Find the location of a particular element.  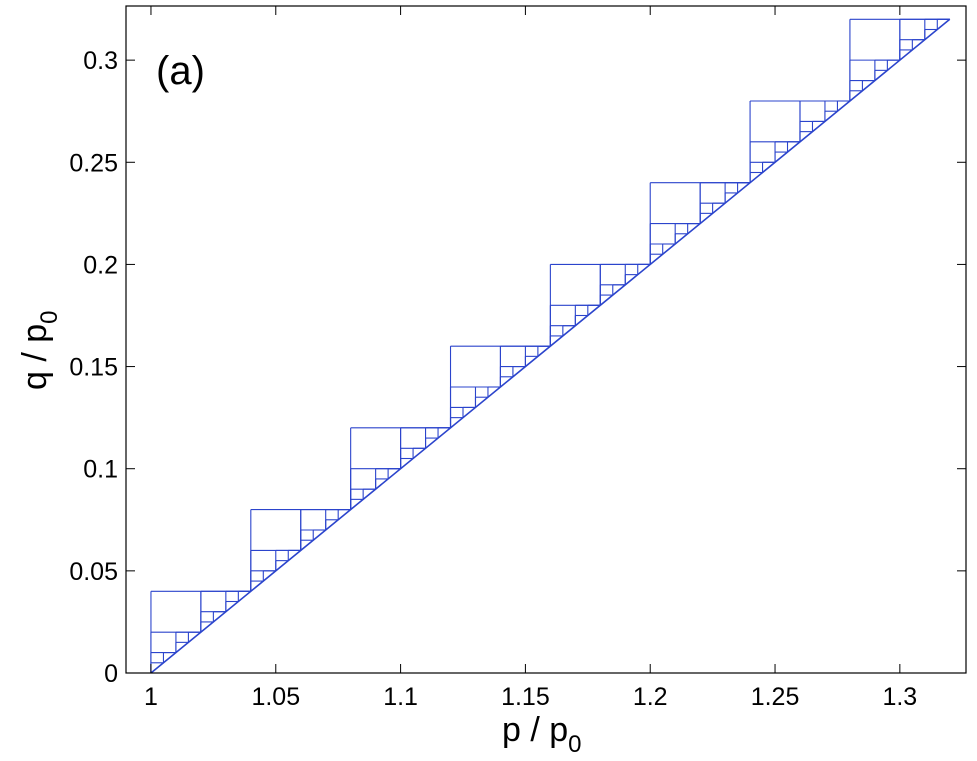

x-tick-label: 1.15 is located at coordinates (525, 697).